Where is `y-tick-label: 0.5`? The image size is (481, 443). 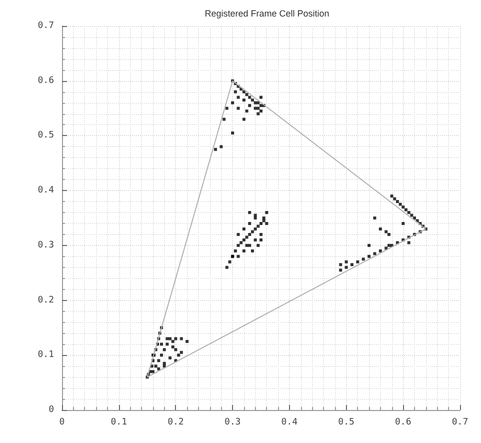
y-tick-label: 0.5 is located at coordinates (46, 135).